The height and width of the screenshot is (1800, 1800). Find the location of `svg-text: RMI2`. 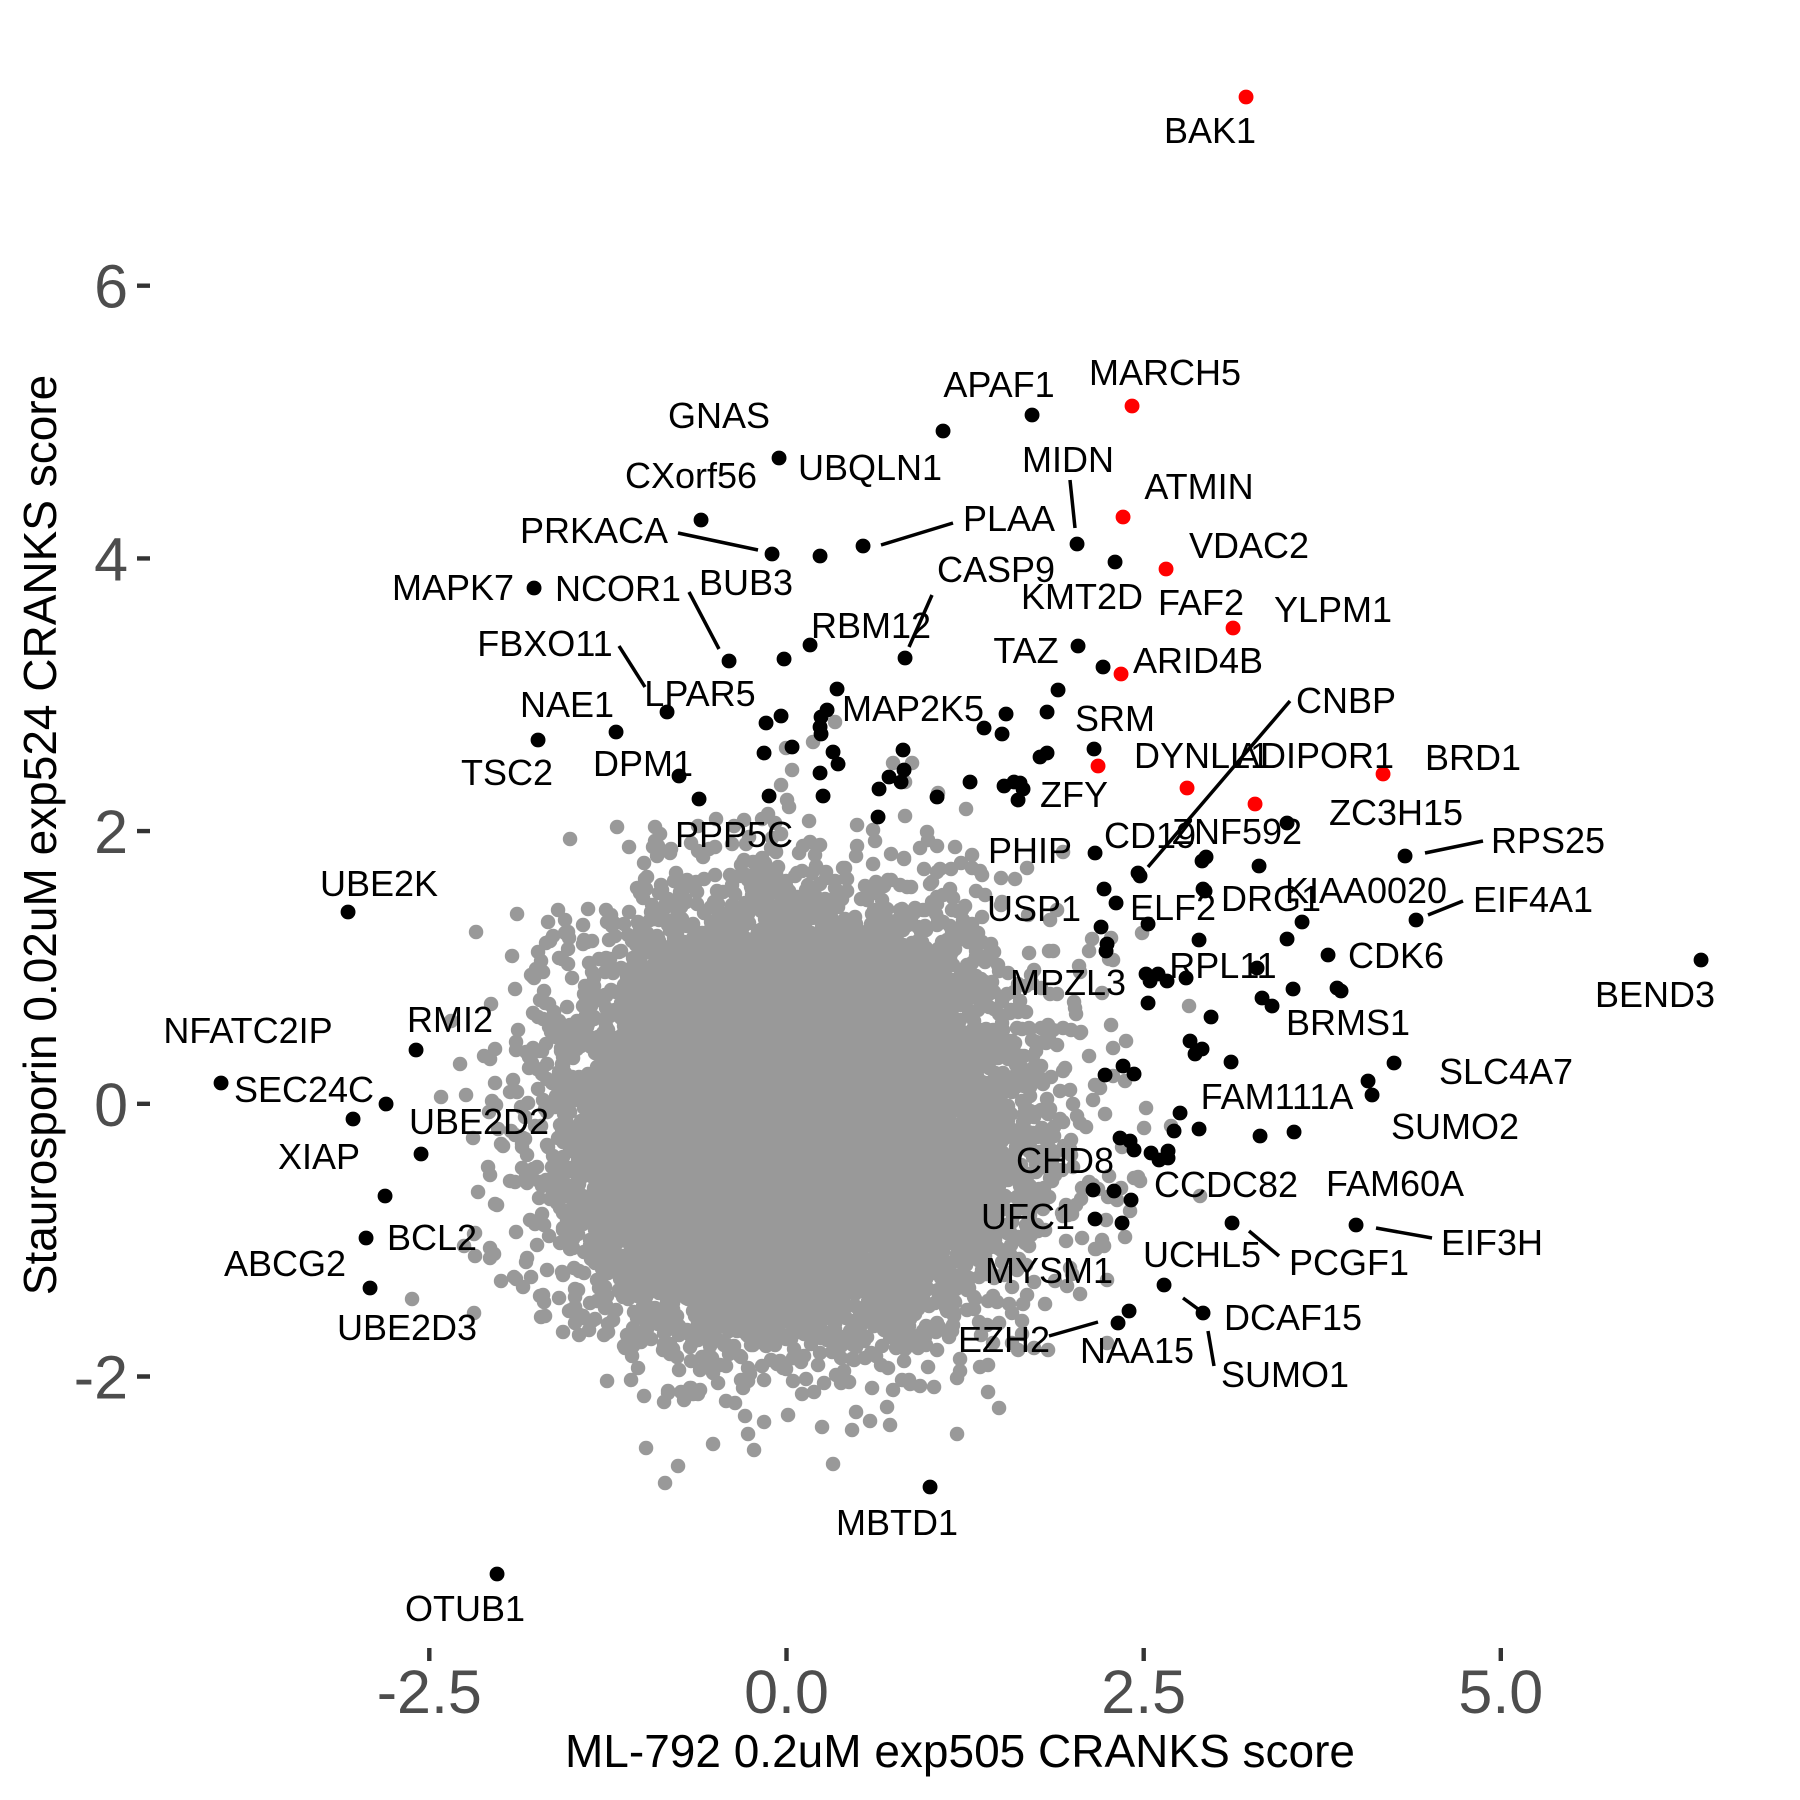

svg-text: RMI2 is located at coordinates (450, 1019).